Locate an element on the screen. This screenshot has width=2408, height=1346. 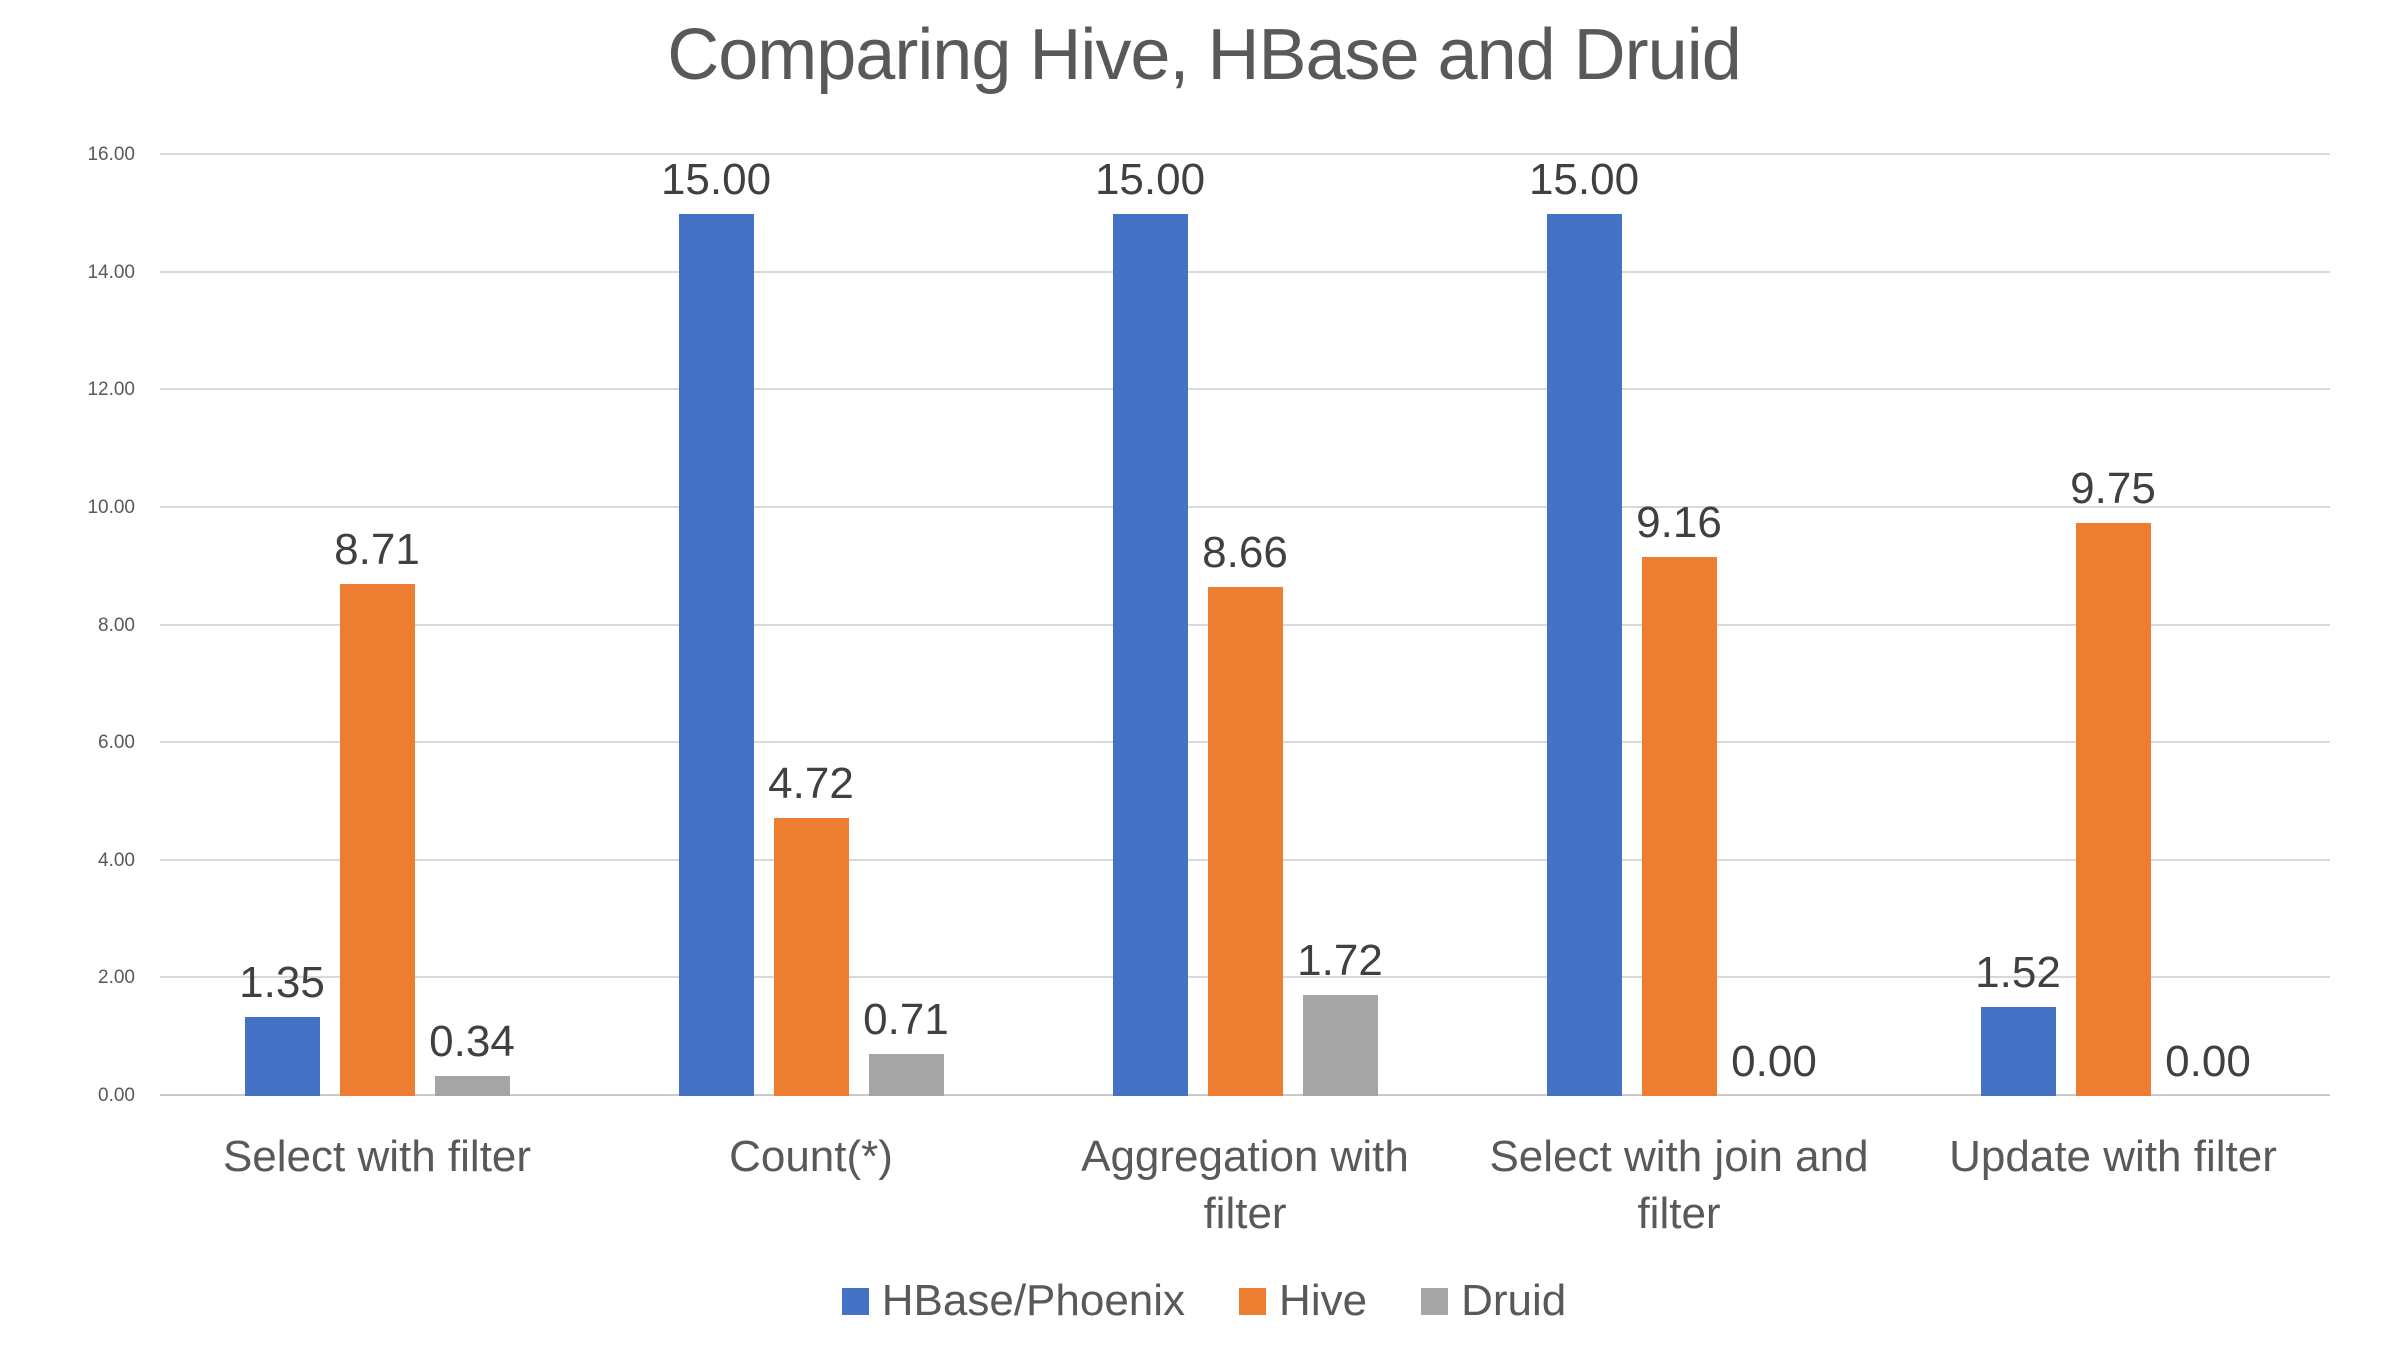
category-label-text: Update with filter is located at coordinates (2113, 1156).